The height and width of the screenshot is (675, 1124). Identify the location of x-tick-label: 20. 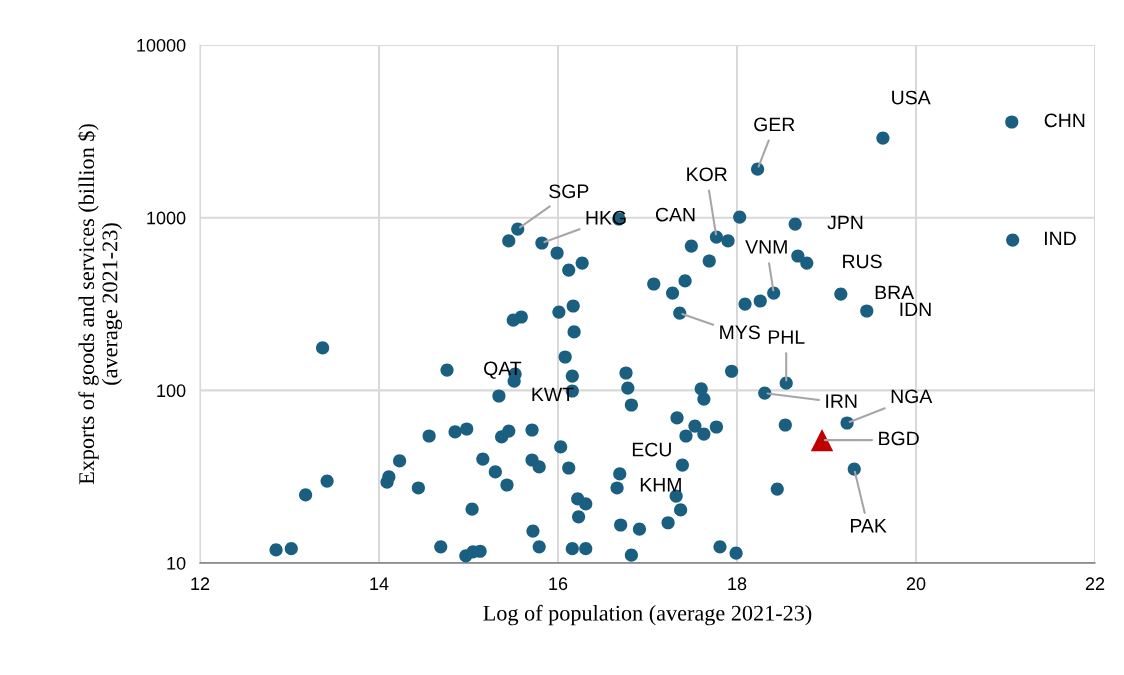
(916, 584).